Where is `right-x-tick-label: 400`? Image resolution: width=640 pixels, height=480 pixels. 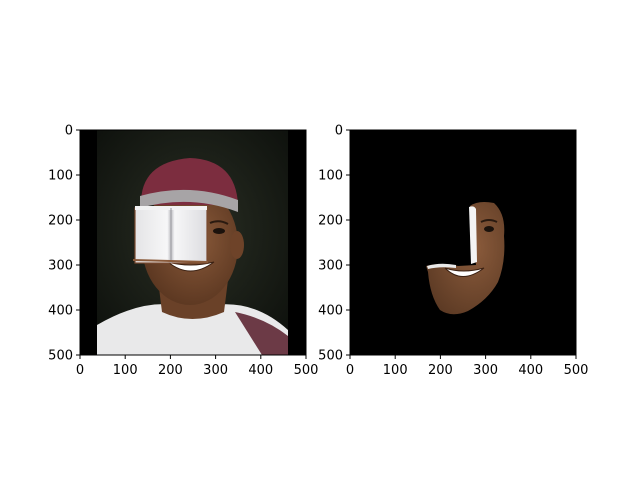
right-x-tick-label: 400 is located at coordinates (530, 370).